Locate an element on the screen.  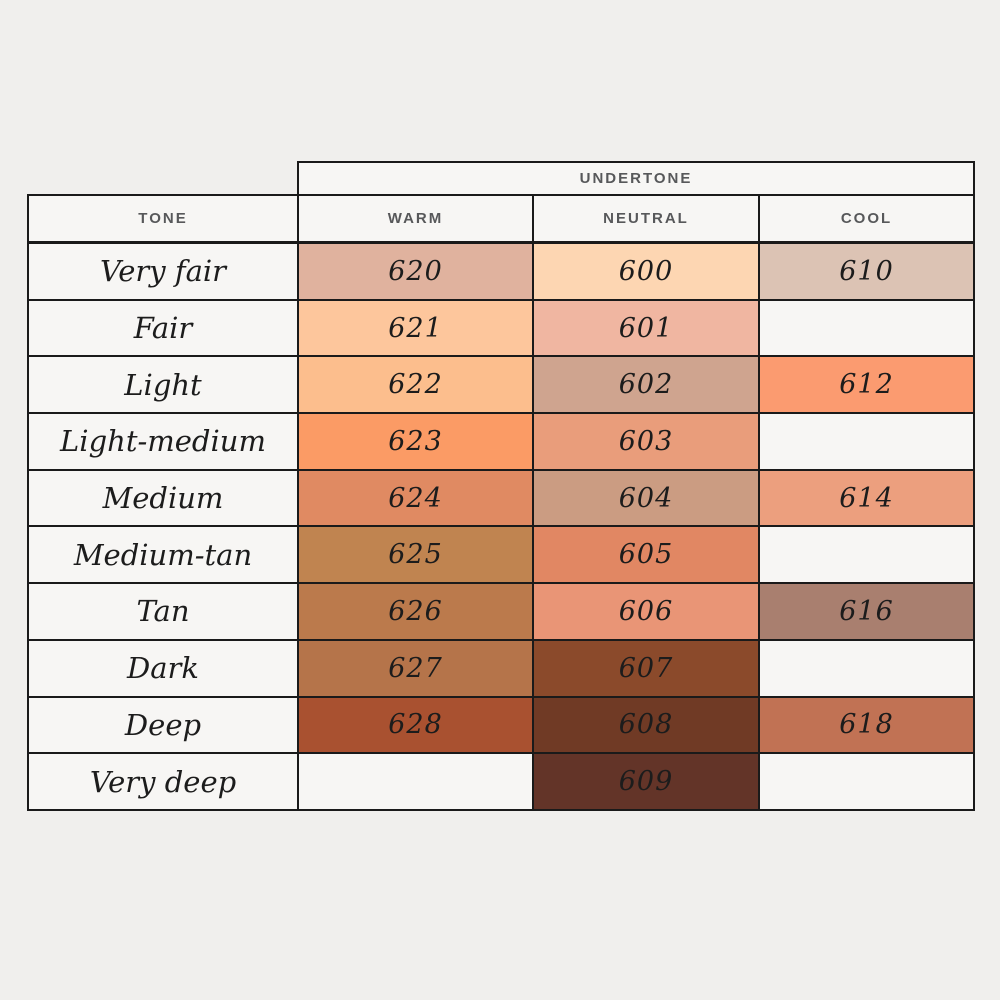
shade-code: 610 is located at coordinates (866, 271).